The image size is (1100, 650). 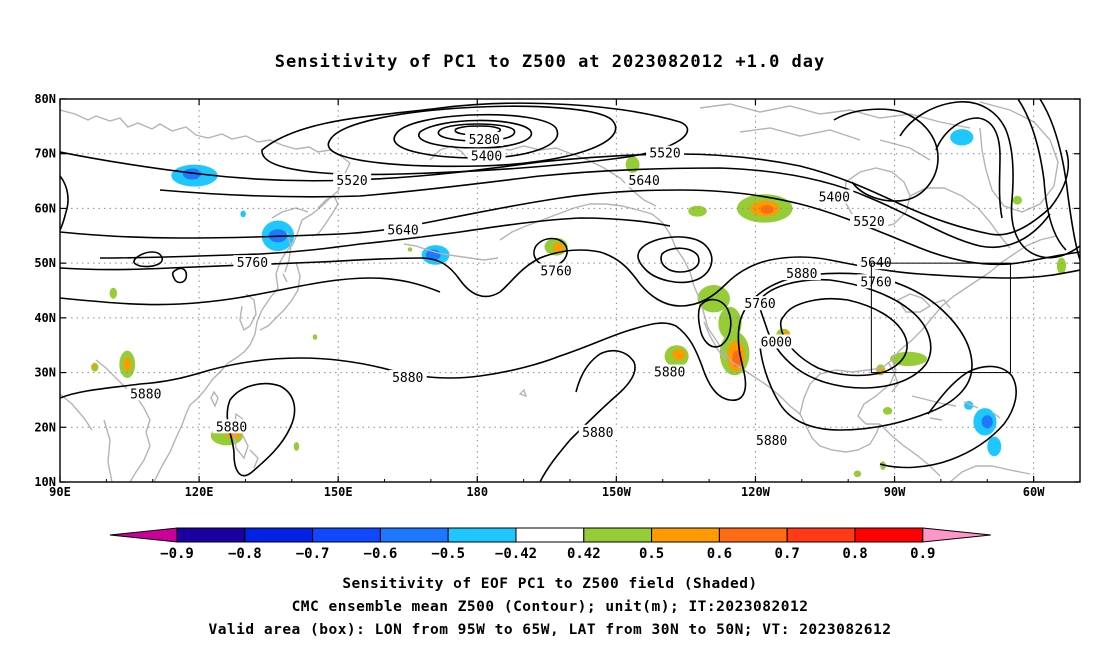 What do you see at coordinates (451, 252) in the screenshot?
I see `coastline-aleutians` at bounding box center [451, 252].